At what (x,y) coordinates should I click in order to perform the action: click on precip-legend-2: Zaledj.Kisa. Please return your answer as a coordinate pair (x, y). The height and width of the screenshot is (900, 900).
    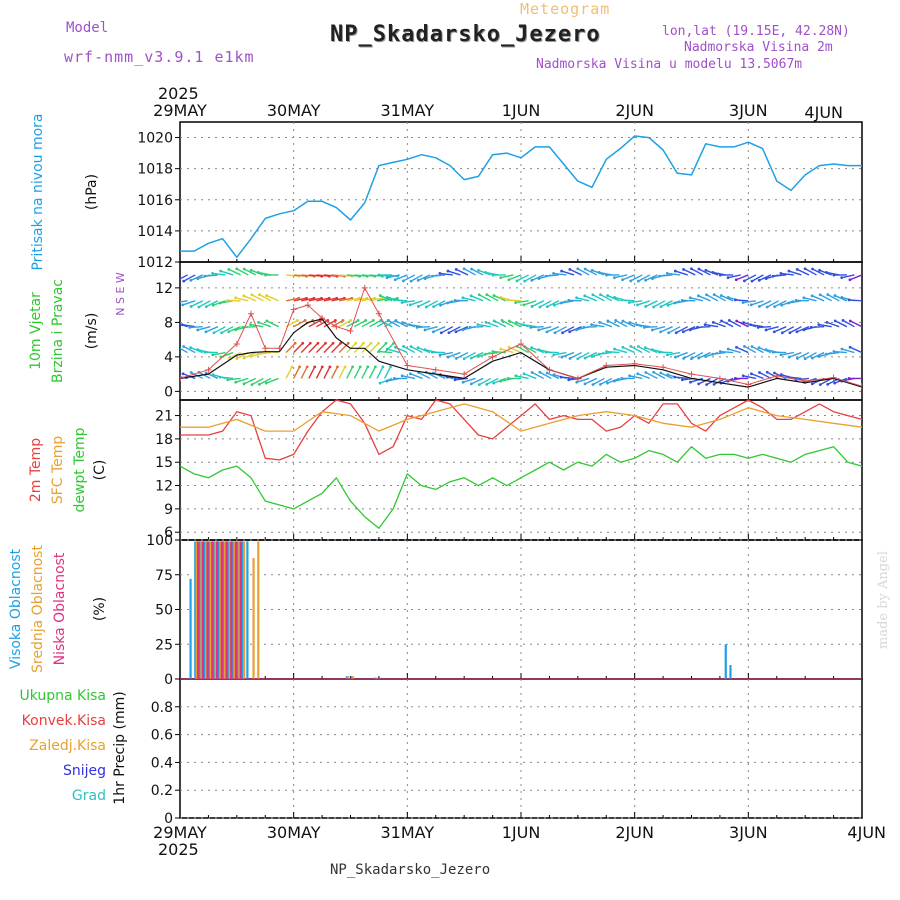
    Looking at the image, I should click on (67, 746).